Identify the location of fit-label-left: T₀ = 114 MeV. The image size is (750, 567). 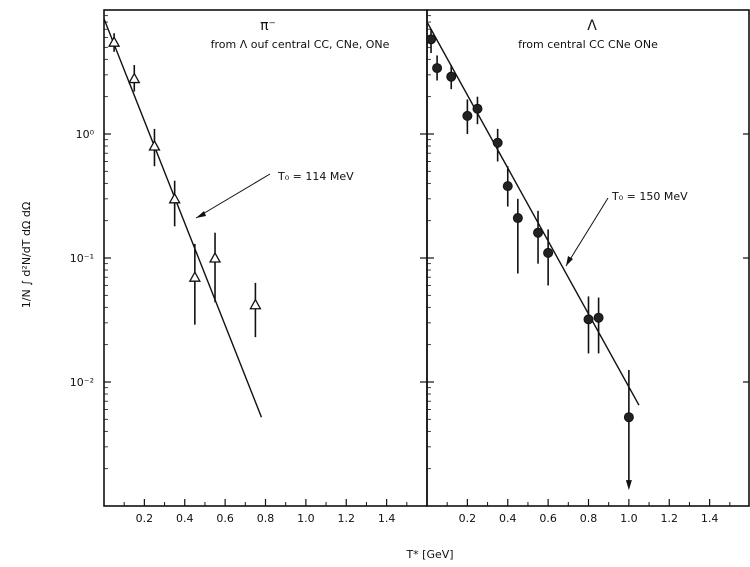
(315, 176).